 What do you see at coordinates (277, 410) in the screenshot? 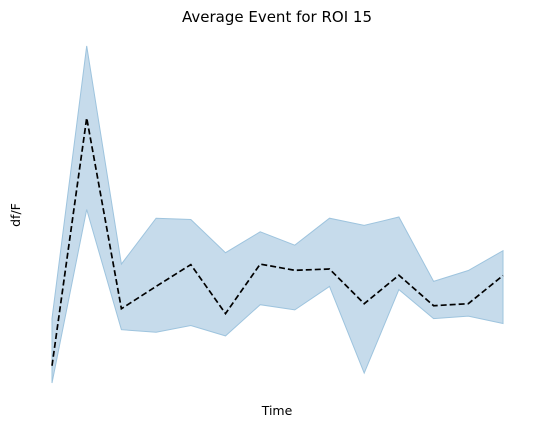
I see `x-axis-label: Time` at bounding box center [277, 410].